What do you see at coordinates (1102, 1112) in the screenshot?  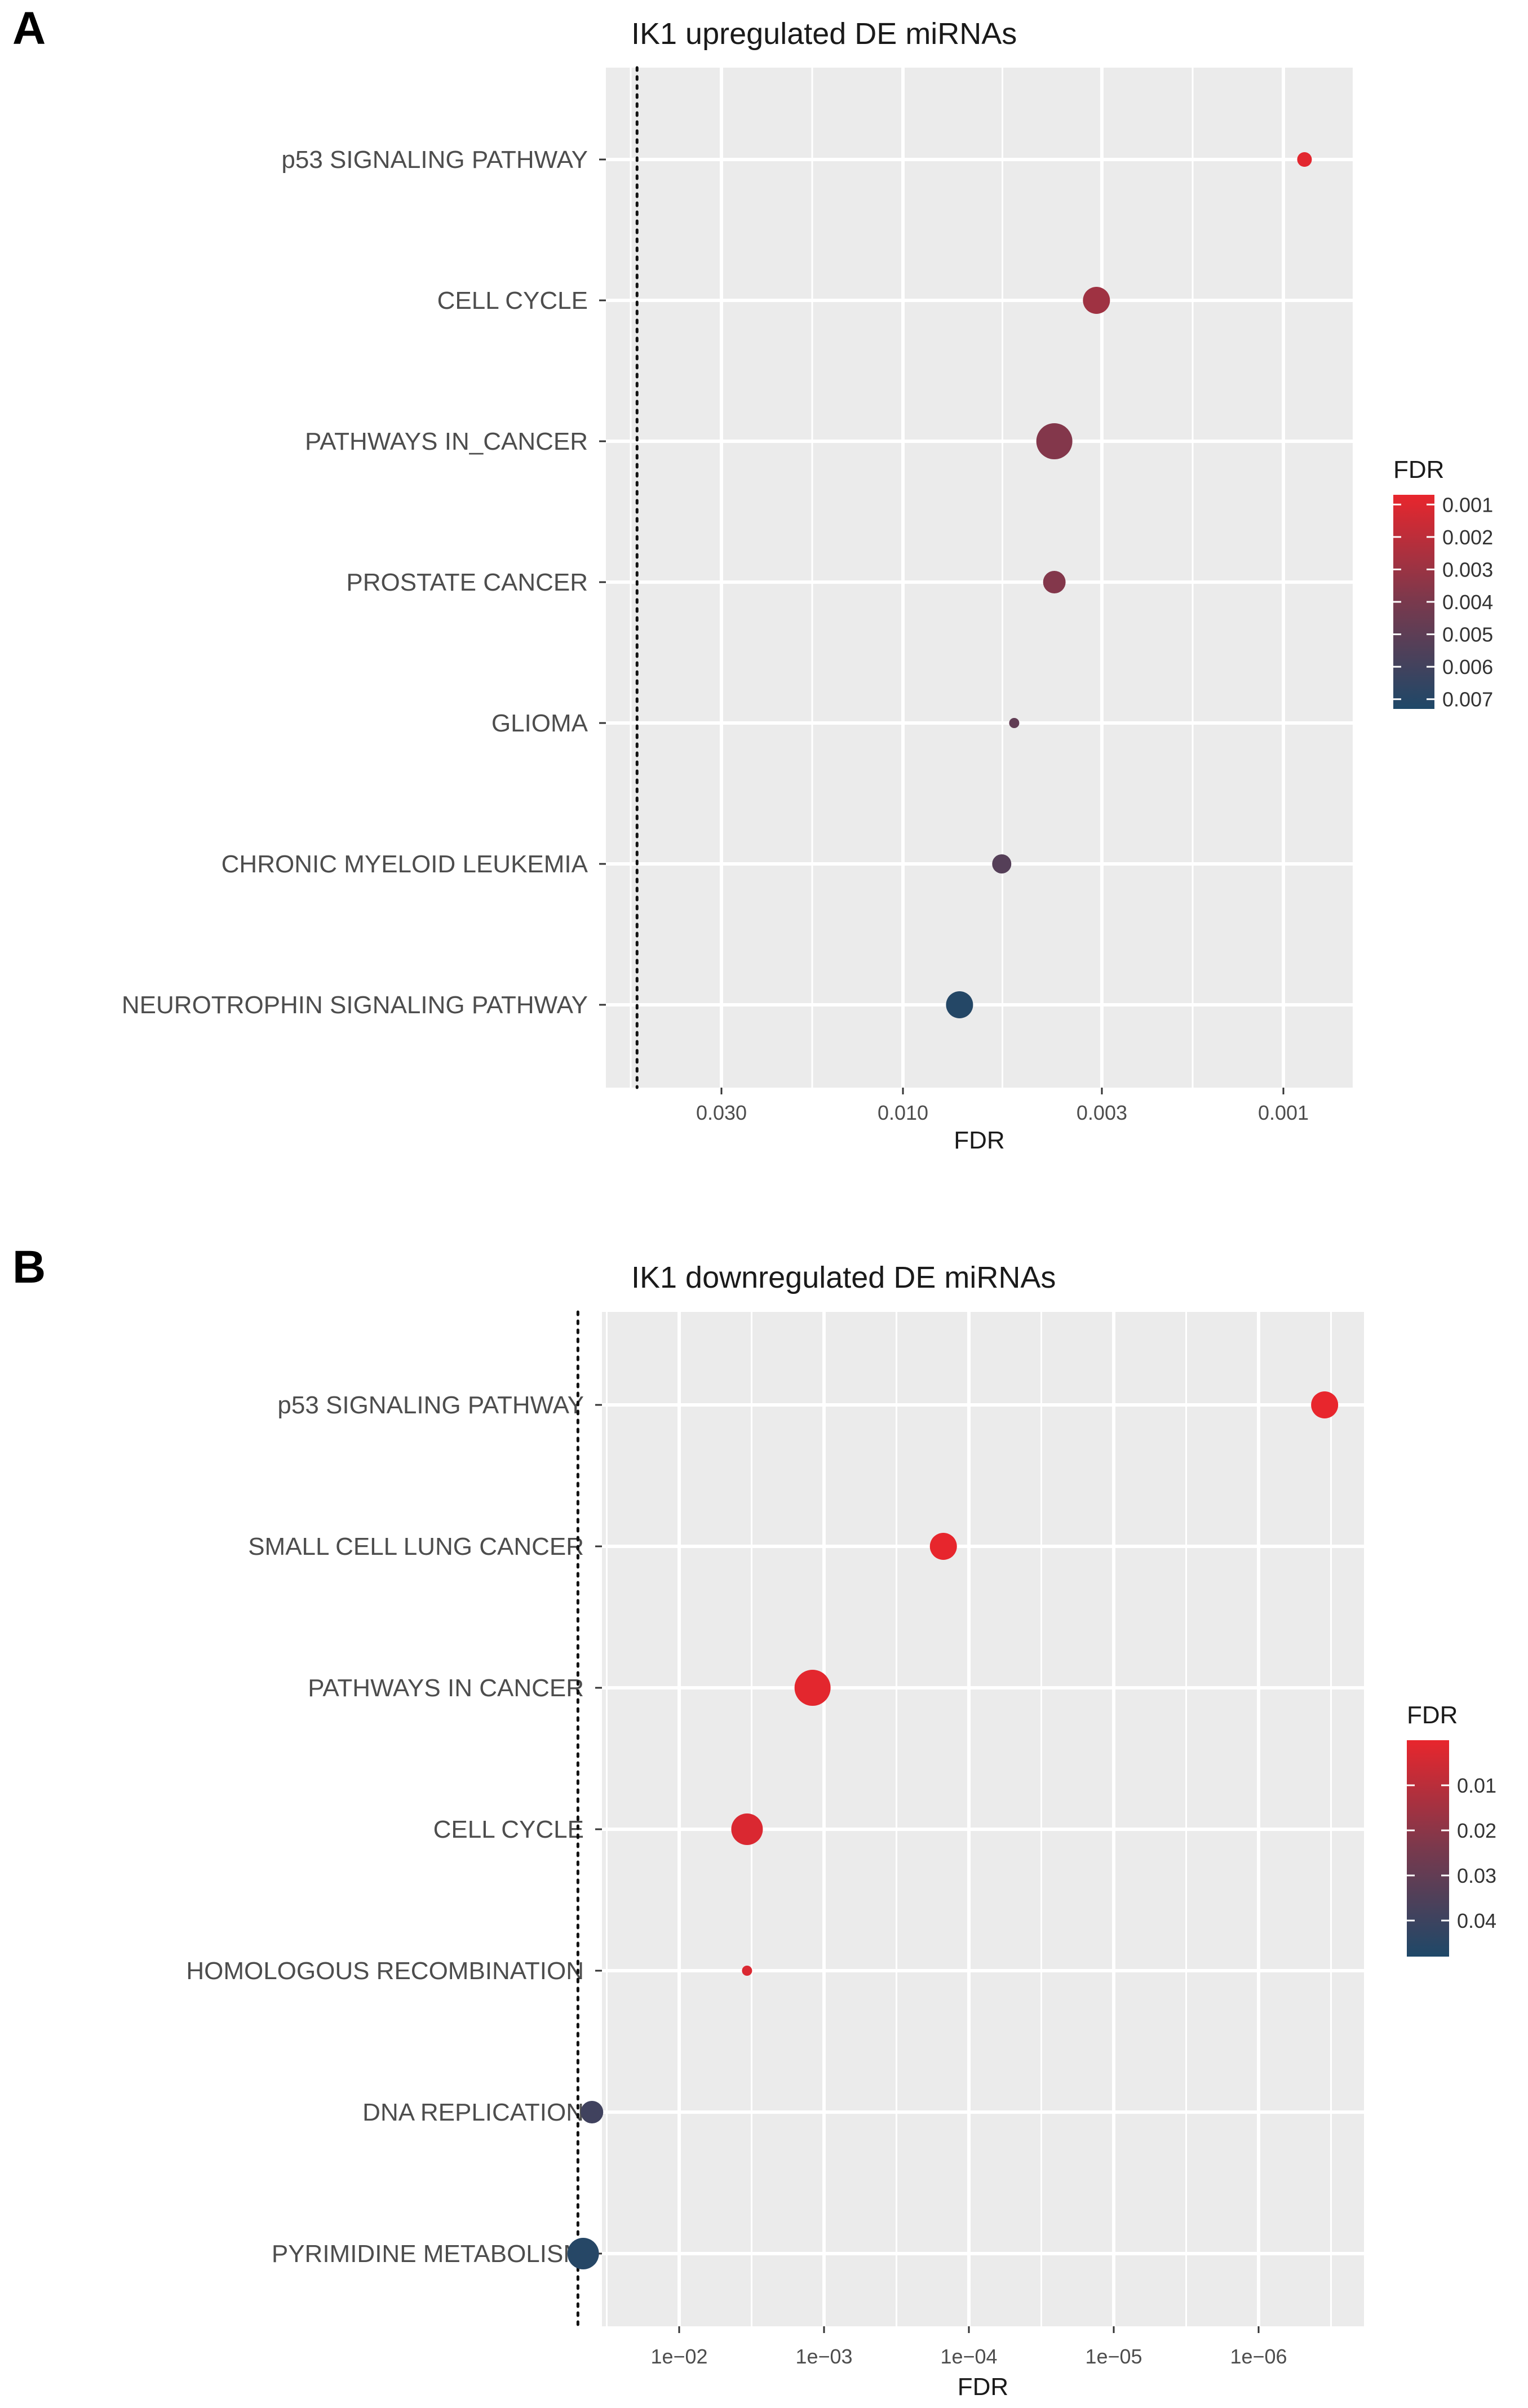 I see `x-tick-label: 0.003` at bounding box center [1102, 1112].